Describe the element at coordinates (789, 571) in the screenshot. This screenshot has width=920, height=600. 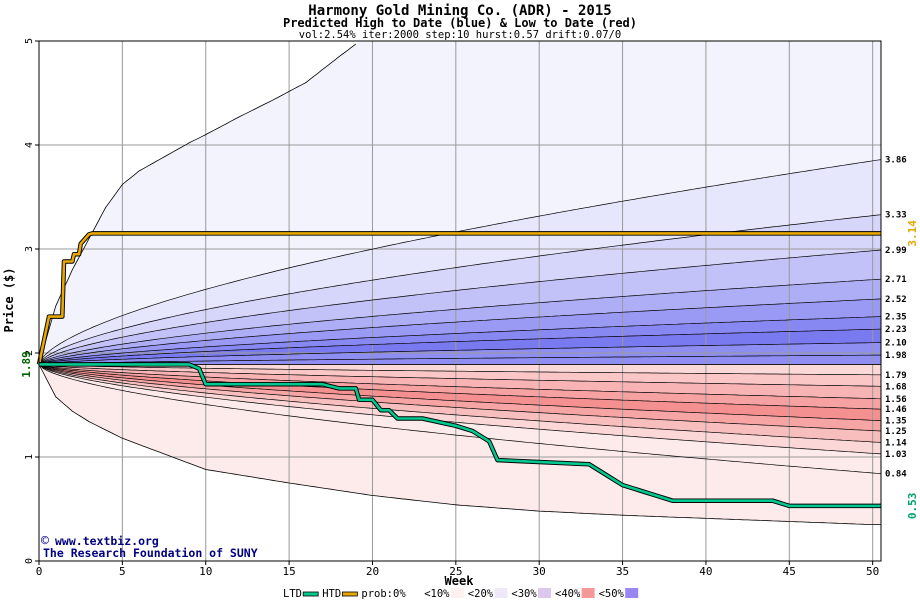
I see `x-tick-label-45: 45` at that location.